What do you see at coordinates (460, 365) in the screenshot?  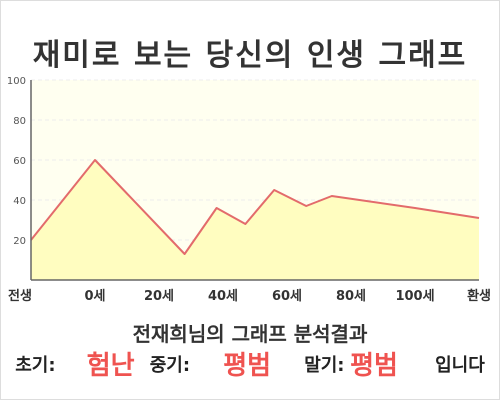 I see `summary-ending: 입니다` at bounding box center [460, 365].